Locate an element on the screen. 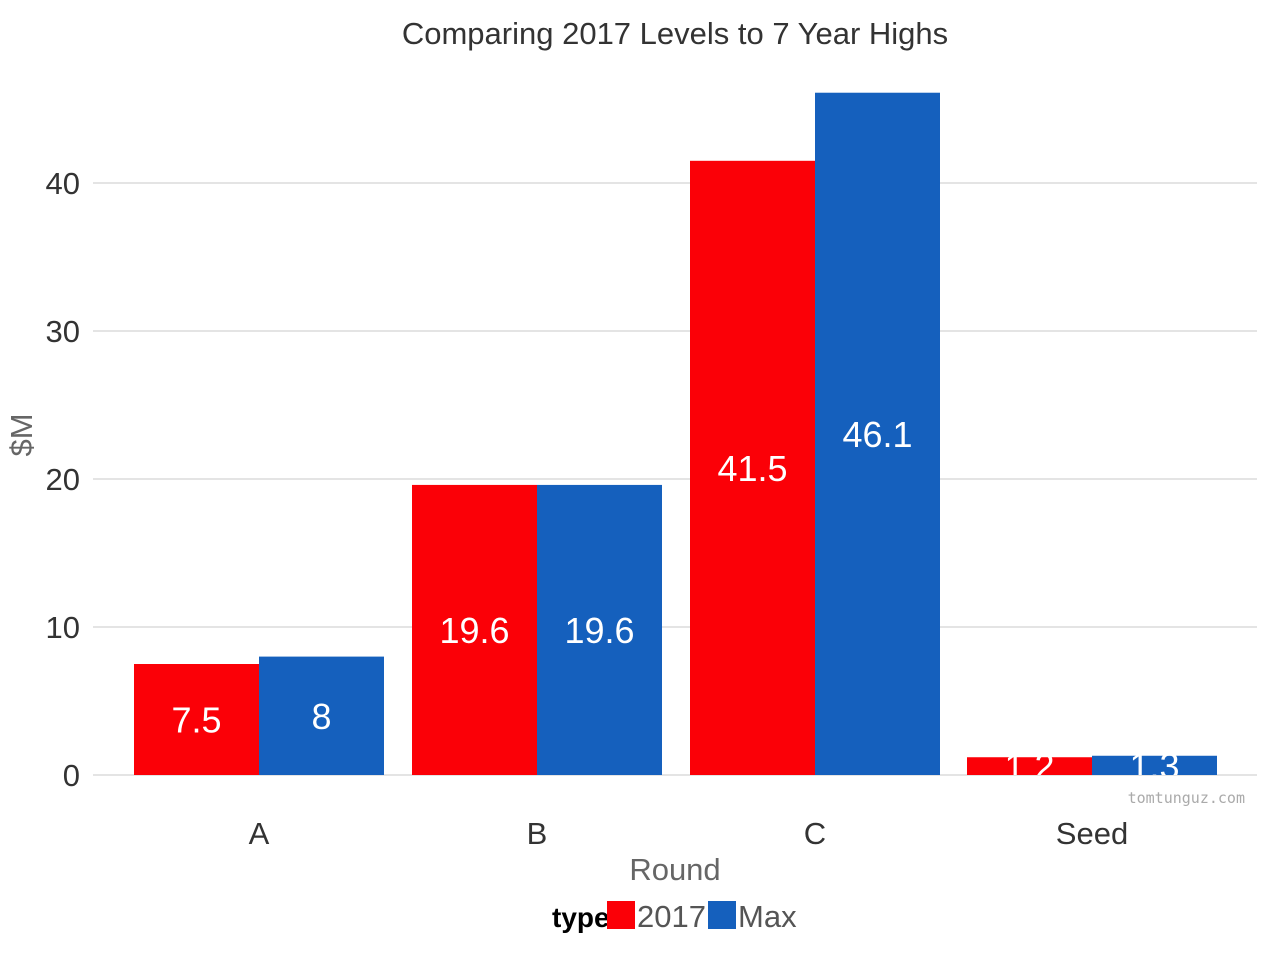 The width and height of the screenshot is (1280, 960). x-tick-label: A is located at coordinates (259, 833).